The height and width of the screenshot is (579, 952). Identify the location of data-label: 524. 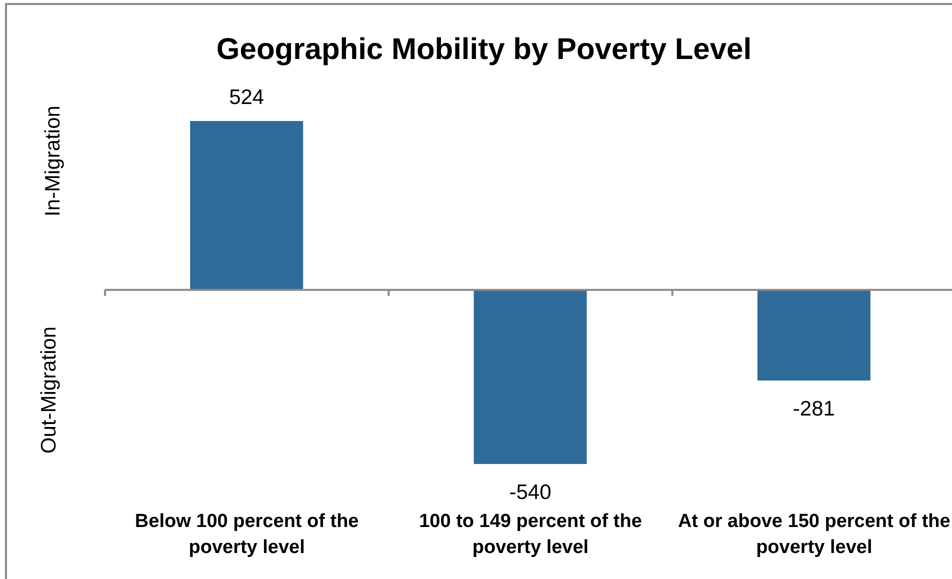
(246, 97).